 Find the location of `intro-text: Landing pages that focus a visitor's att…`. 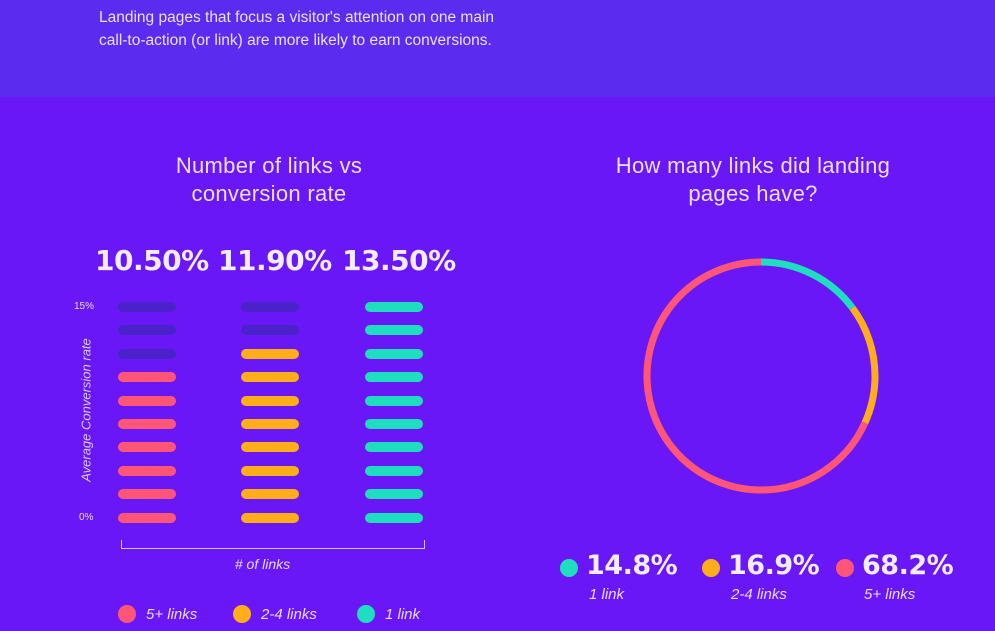

intro-text: Landing pages that focus a visitor's att… is located at coordinates (334, 29).